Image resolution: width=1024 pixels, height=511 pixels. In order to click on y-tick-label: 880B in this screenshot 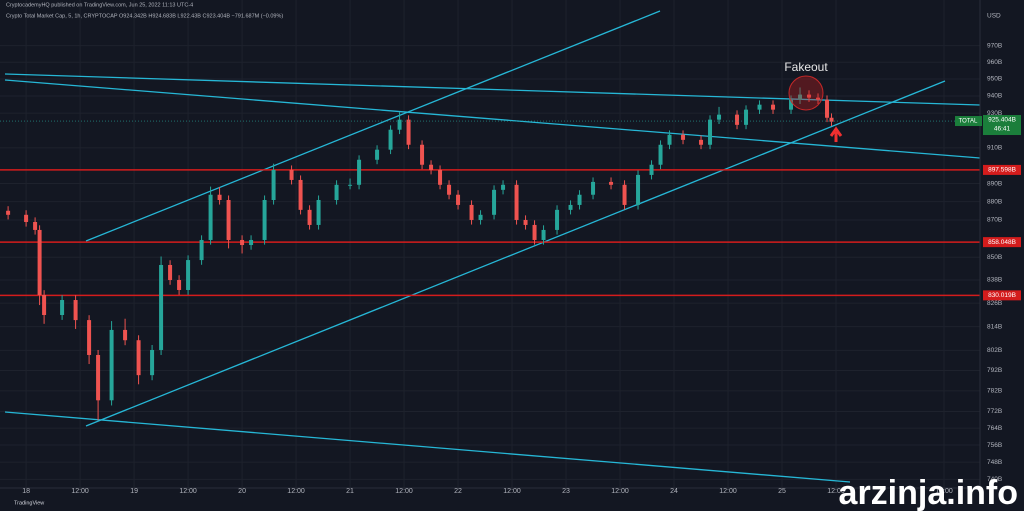, I will do `click(994, 201)`.